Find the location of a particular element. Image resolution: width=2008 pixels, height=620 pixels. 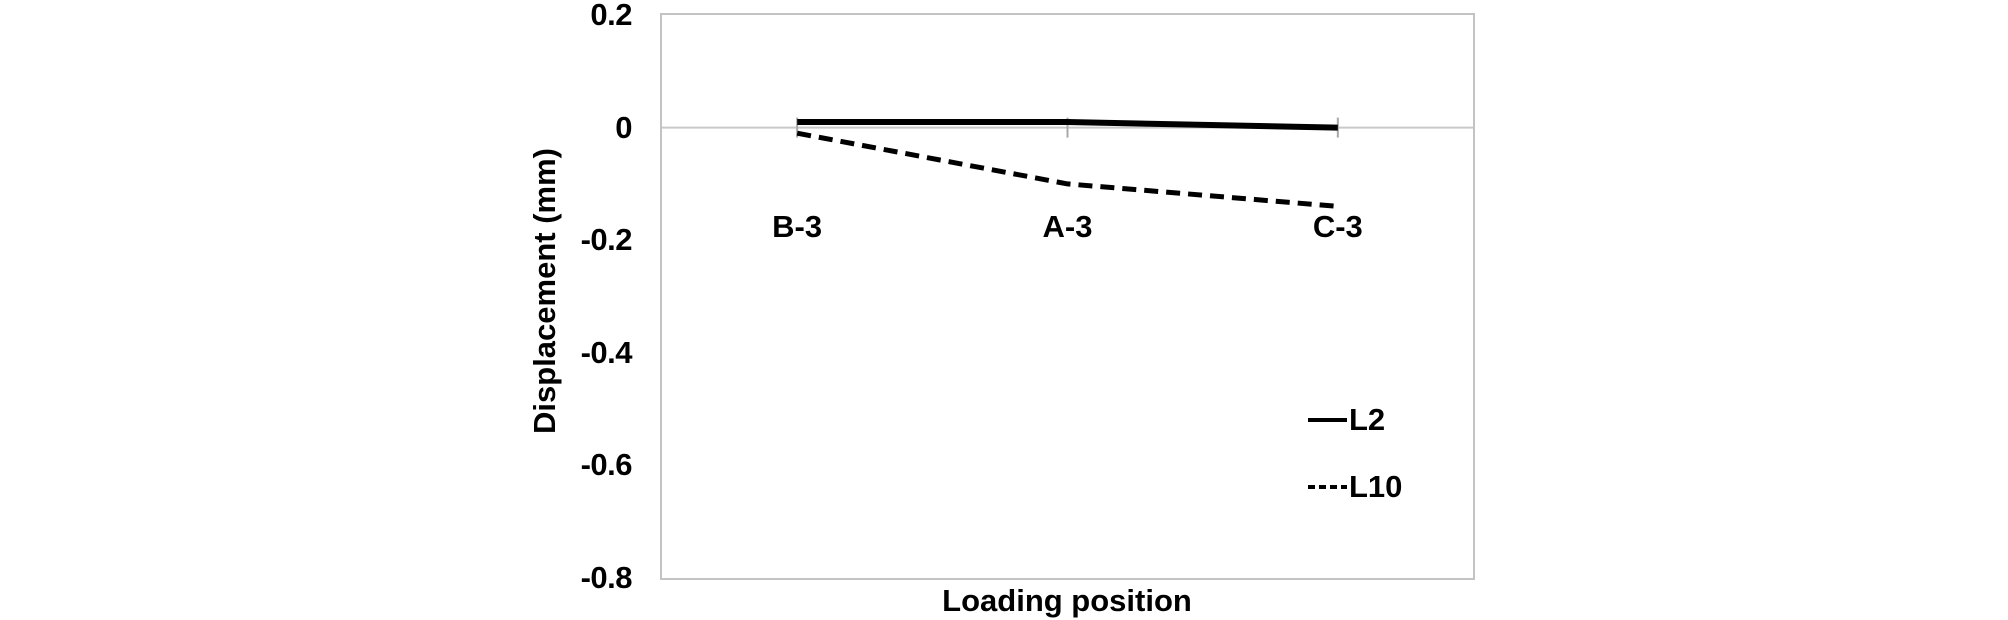

chart-lines-svg is located at coordinates (1067, 163).